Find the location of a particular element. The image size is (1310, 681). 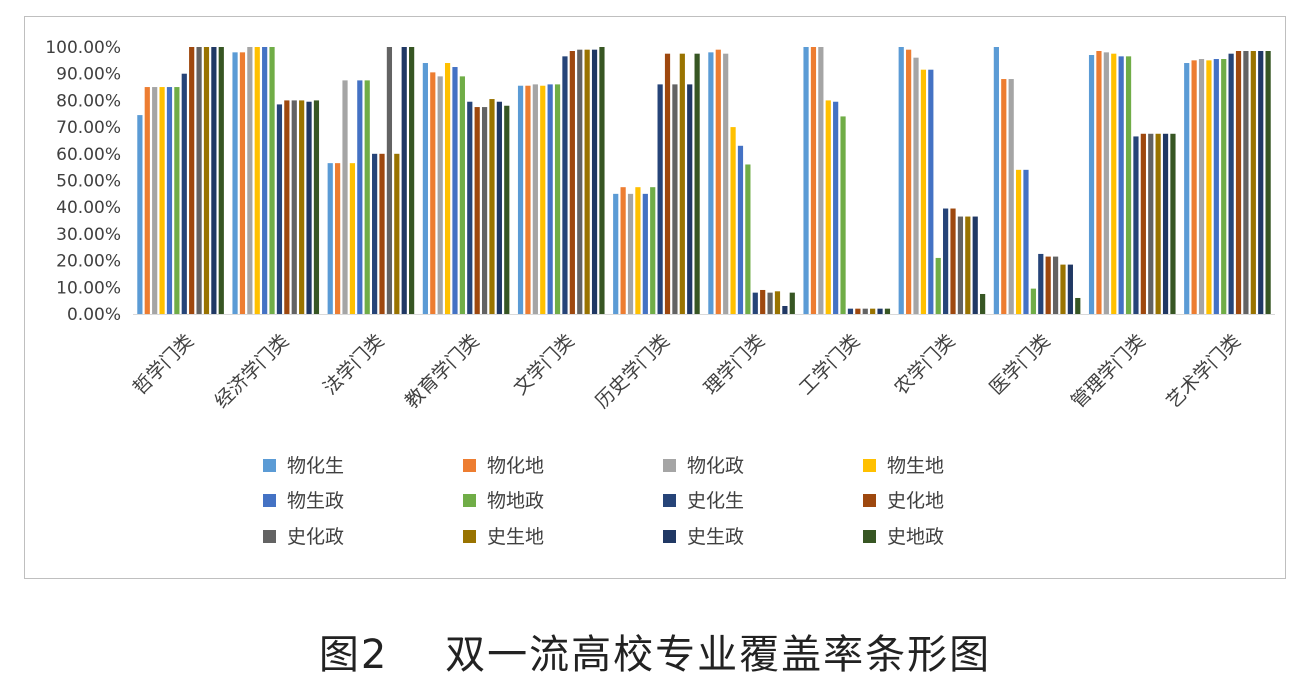

x-tick-label: 哲学门类 is located at coordinates (163, 364).